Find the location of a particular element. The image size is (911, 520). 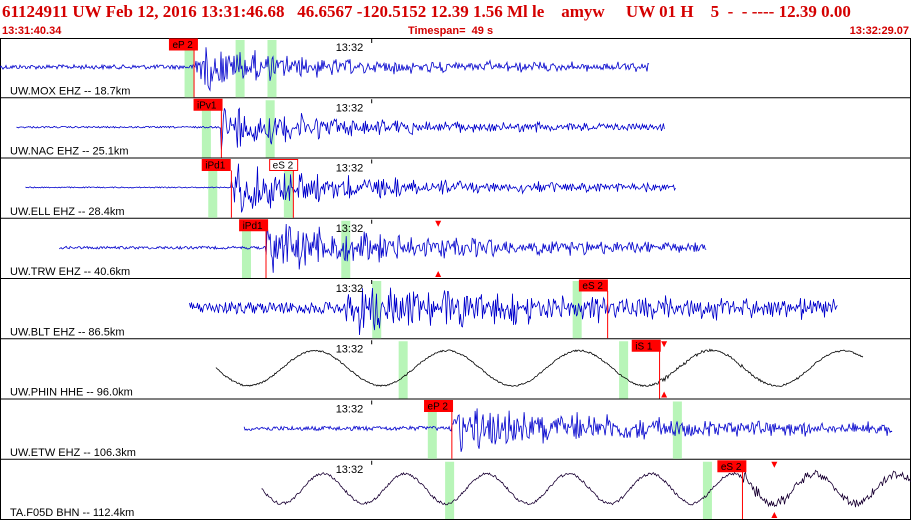

station-label: UW.BLT EHZ -- 86.5km is located at coordinates (67, 332).